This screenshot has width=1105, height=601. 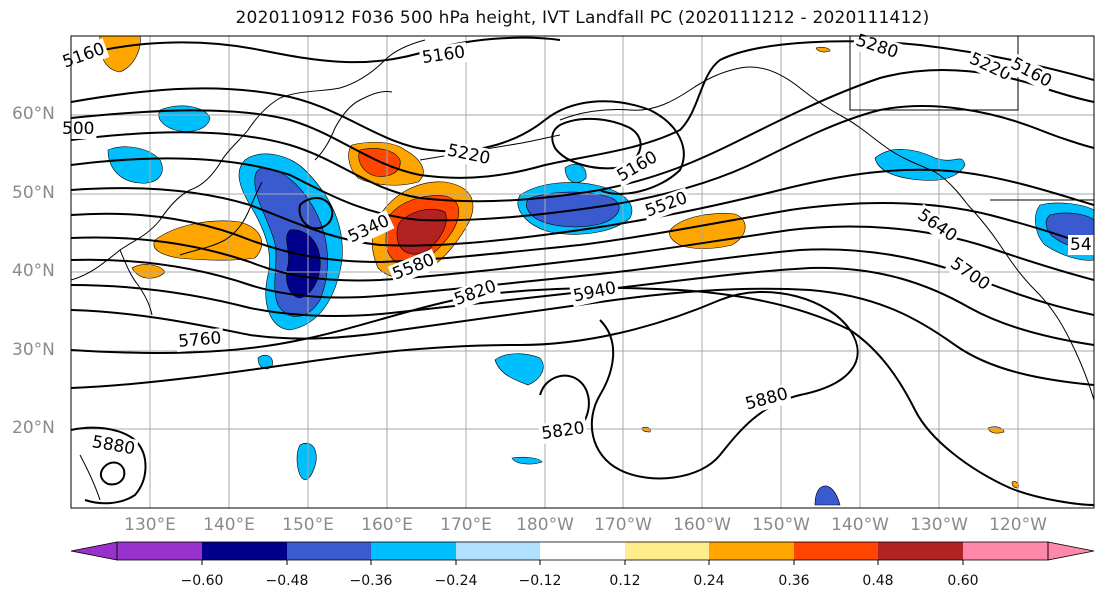 I want to click on lon-label-130w: 130°W, so click(x=939, y=525).